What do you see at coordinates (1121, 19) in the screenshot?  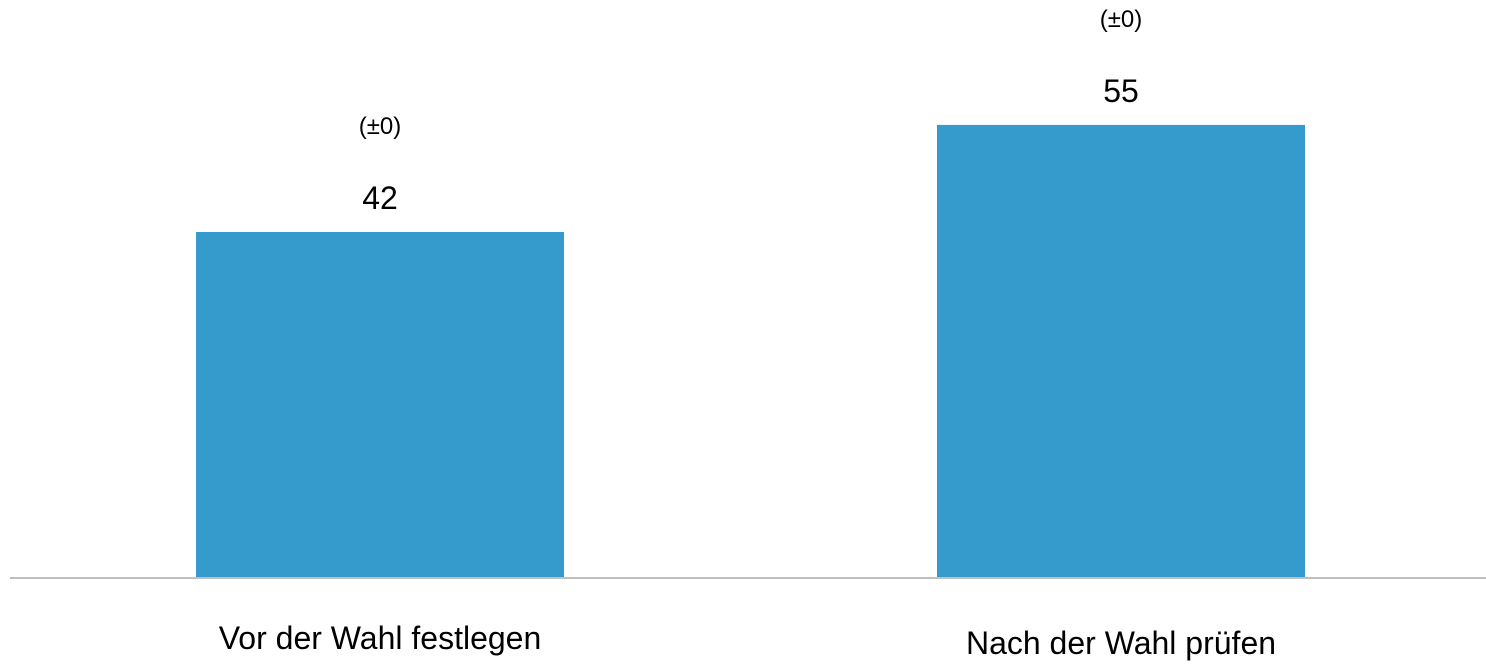 I see `change-label-2: (±0)` at bounding box center [1121, 19].